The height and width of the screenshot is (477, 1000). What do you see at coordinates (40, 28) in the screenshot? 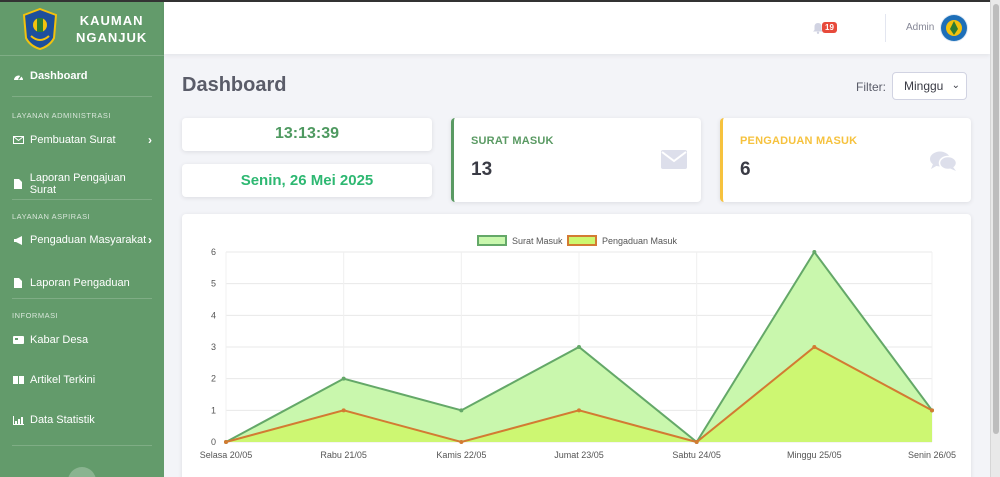
I see `kabupaten-logo-icon` at bounding box center [40, 28].